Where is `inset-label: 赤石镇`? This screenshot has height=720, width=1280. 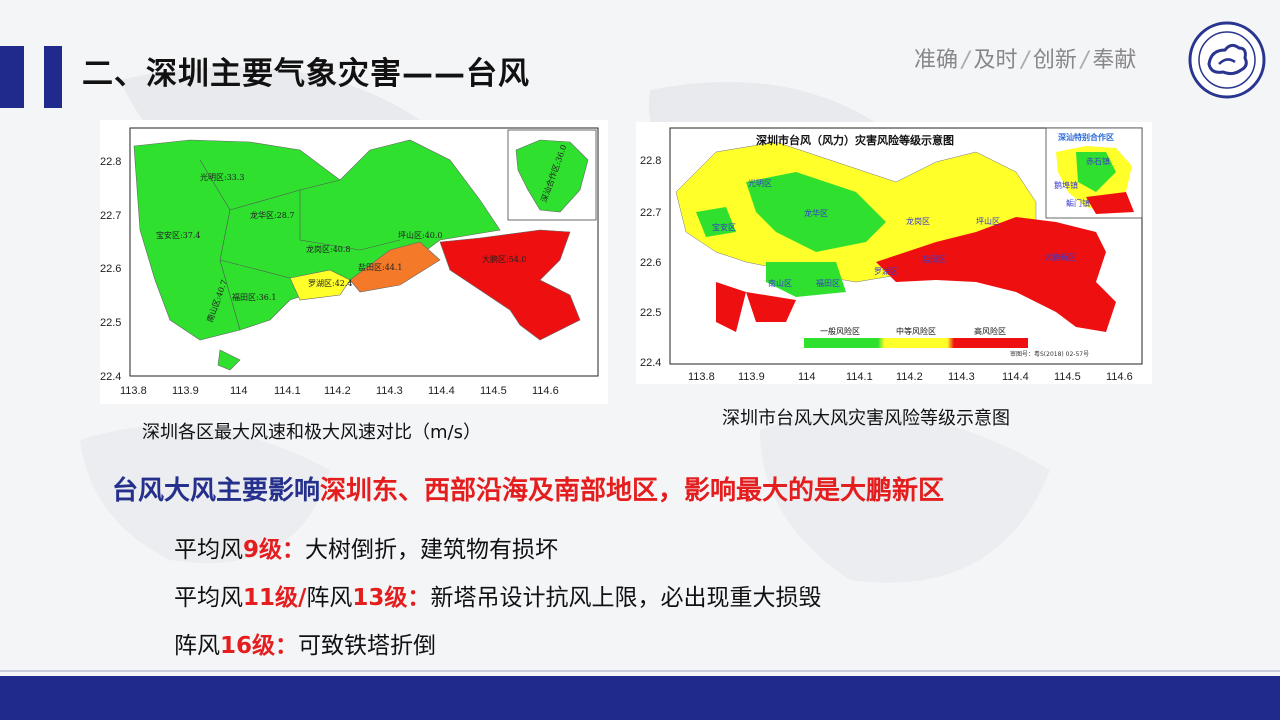
inset-label: 赤石镇 is located at coordinates (1098, 161).